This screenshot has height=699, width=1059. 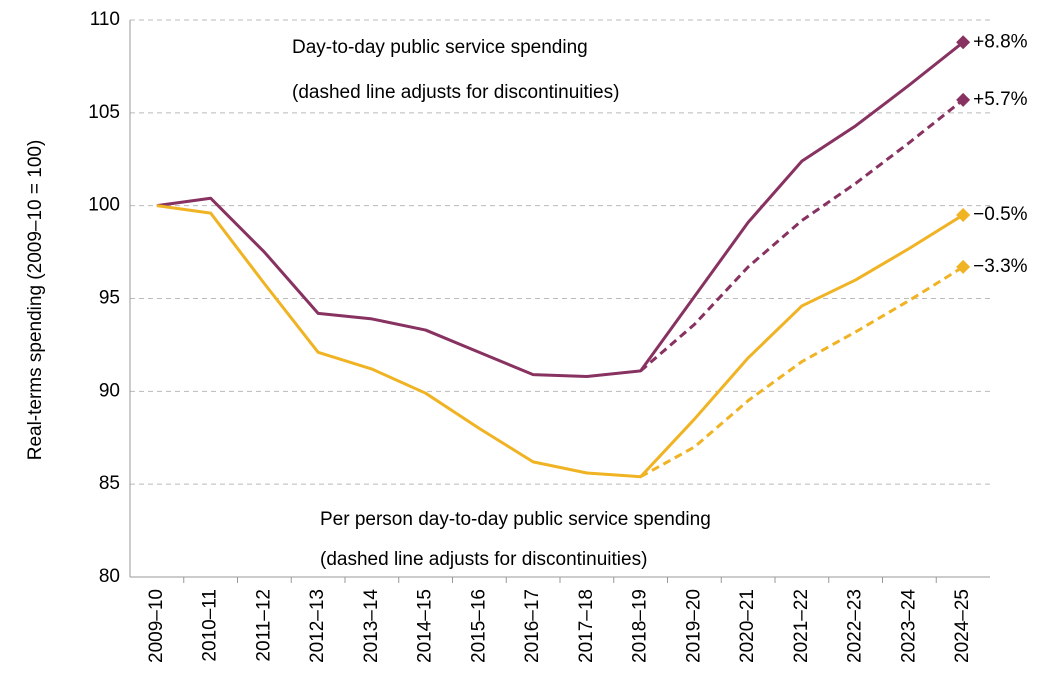 What do you see at coordinates (532, 626) in the screenshot?
I see `x-tick-label: 2016–17` at bounding box center [532, 626].